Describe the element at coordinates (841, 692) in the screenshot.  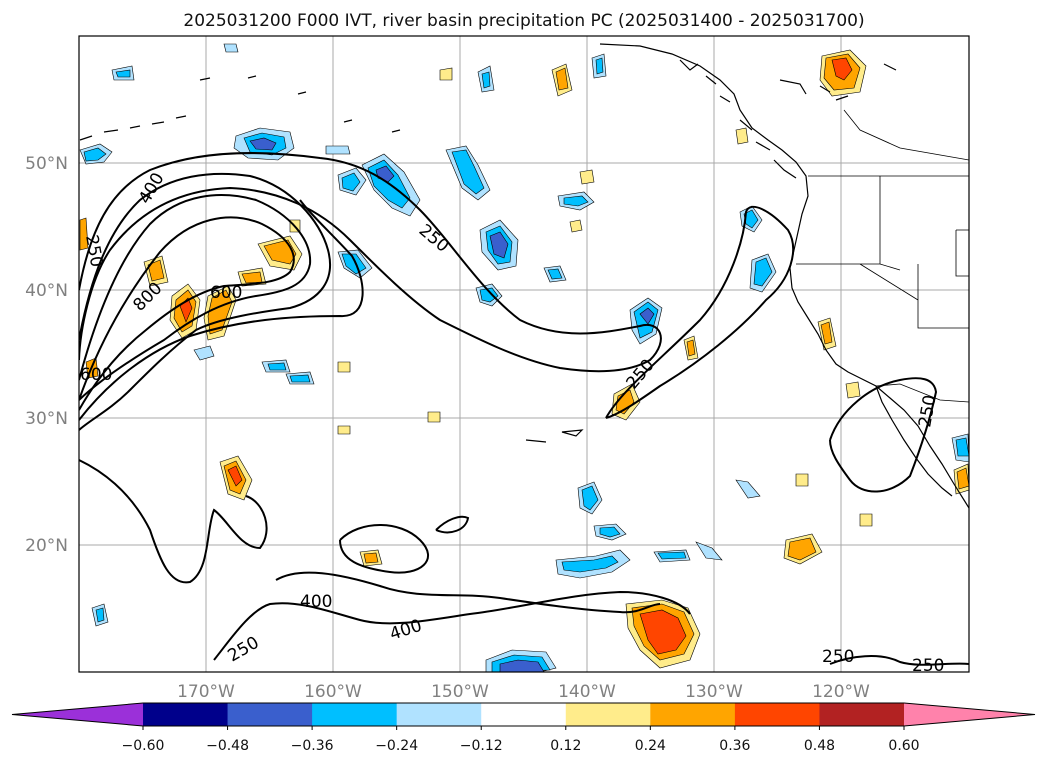
I see `lon-label-120w: 120°W` at that location.